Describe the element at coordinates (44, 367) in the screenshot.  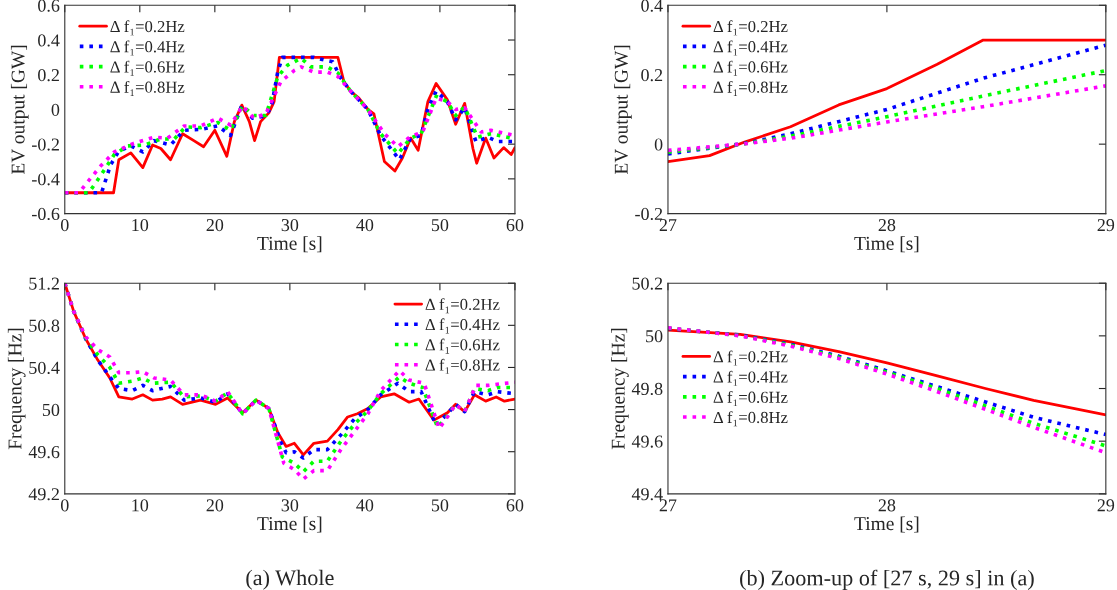
I see `y-tick-label: 50.4` at that location.